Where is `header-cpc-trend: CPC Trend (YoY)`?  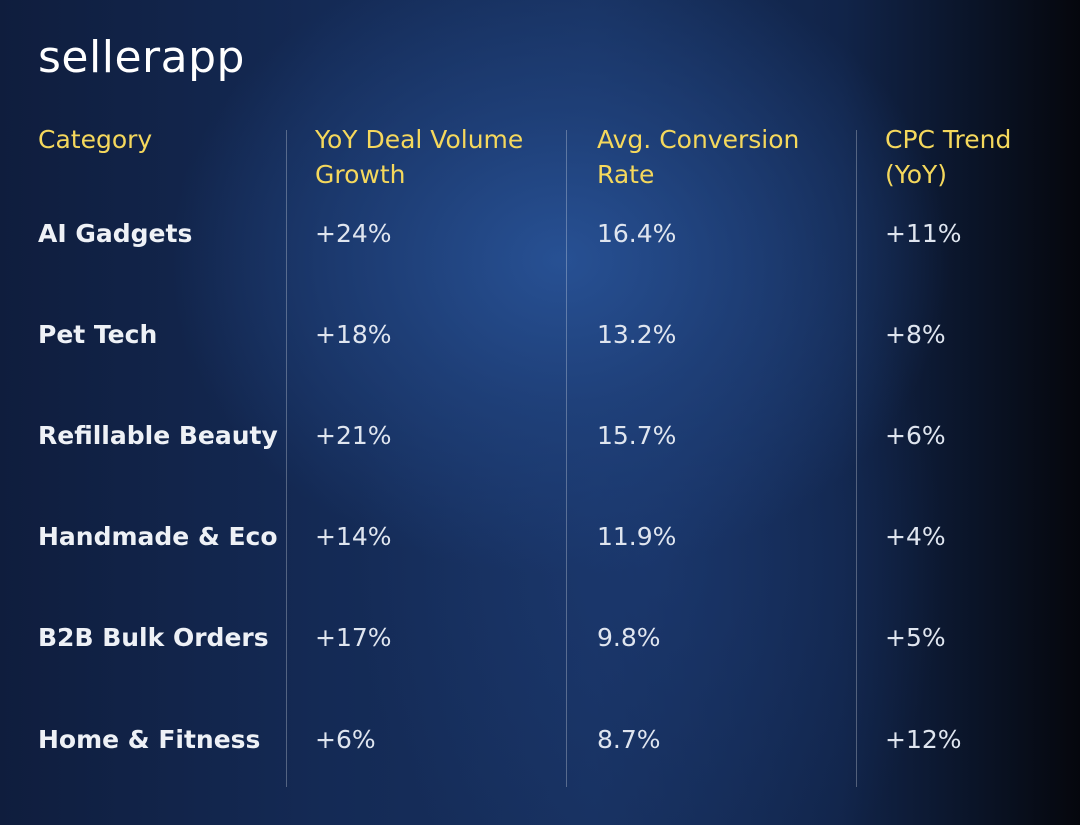 header-cpc-trend: CPC Trend (YoY) is located at coordinates (948, 157).